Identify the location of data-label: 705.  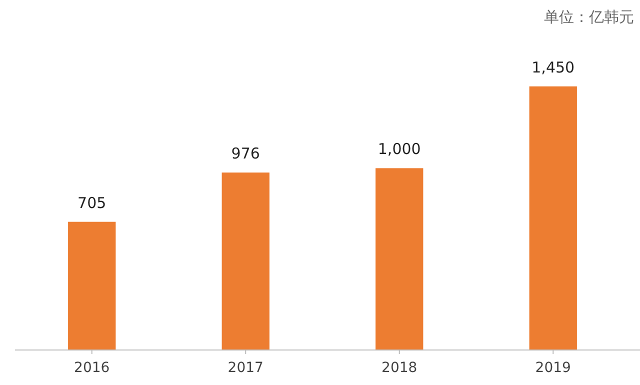
(92, 203).